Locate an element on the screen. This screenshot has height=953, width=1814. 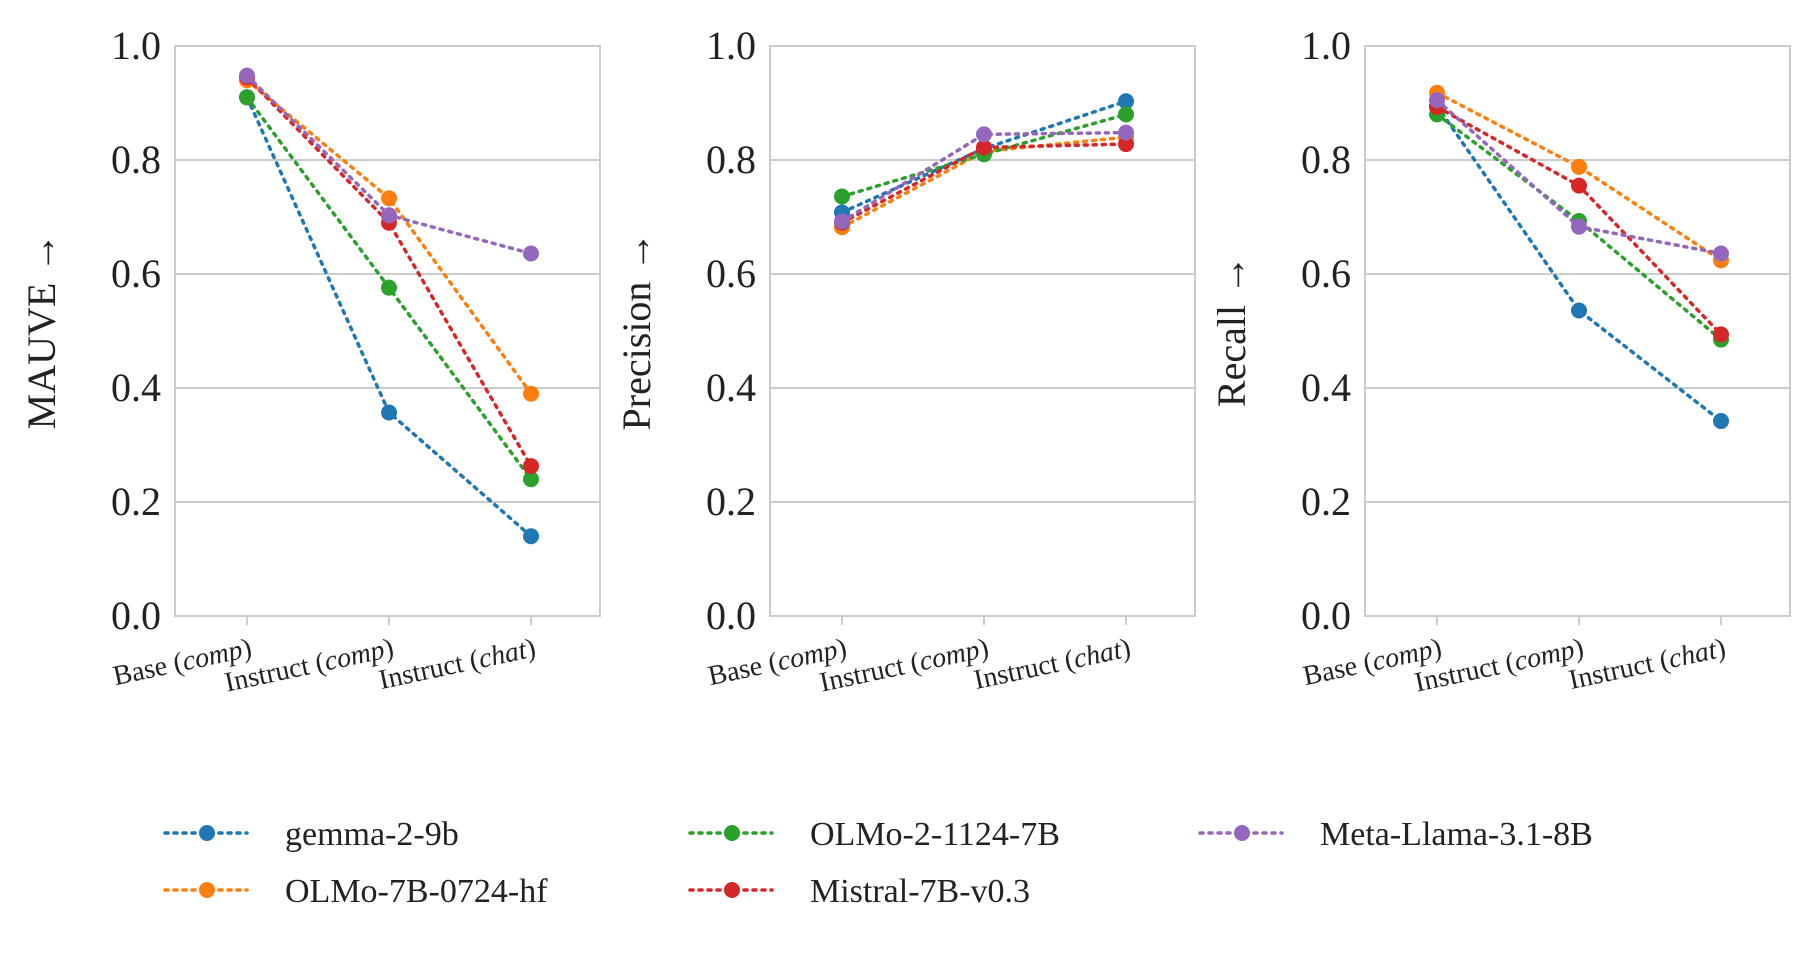
legend-label: OLMo-7B-0724-hf is located at coordinates (416, 891).